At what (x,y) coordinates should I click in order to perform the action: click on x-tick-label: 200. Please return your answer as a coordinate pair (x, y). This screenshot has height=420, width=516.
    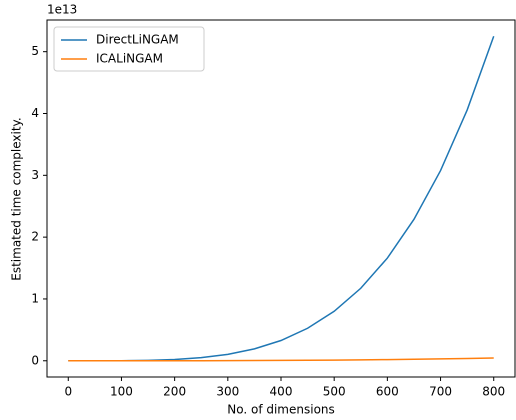
    Looking at the image, I should click on (174, 392).